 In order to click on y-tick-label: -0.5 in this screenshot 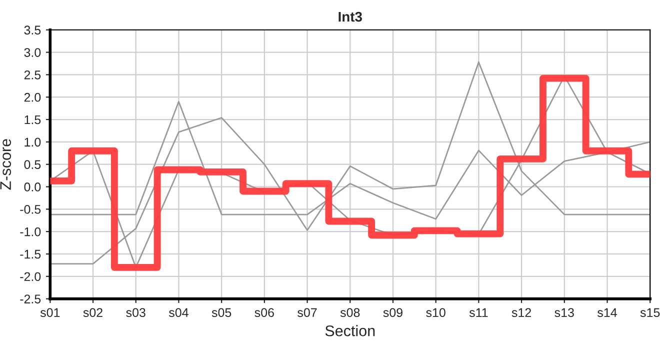, I will do `click(30, 209)`.